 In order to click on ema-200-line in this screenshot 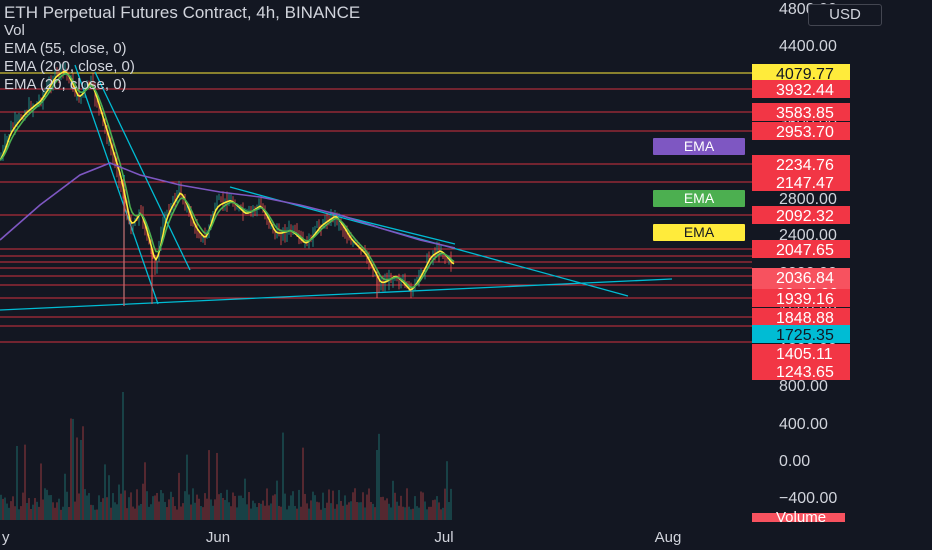, I will do `click(228, 205)`.